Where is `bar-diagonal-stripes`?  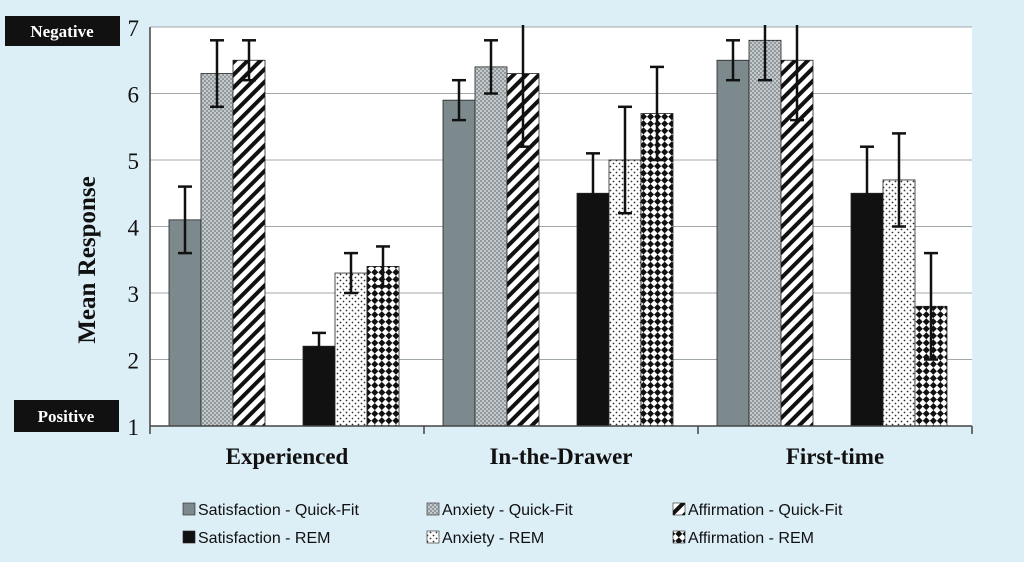
bar-diagonal-stripes is located at coordinates (249, 243).